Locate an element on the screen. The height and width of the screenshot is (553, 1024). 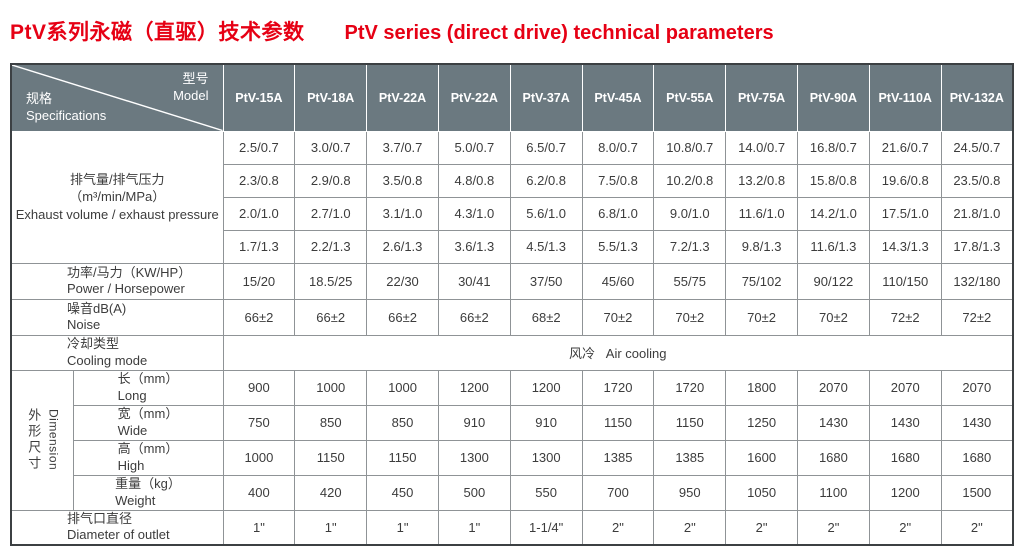
exhaust-value-cell: 2.6/1.3 is located at coordinates (402, 246).